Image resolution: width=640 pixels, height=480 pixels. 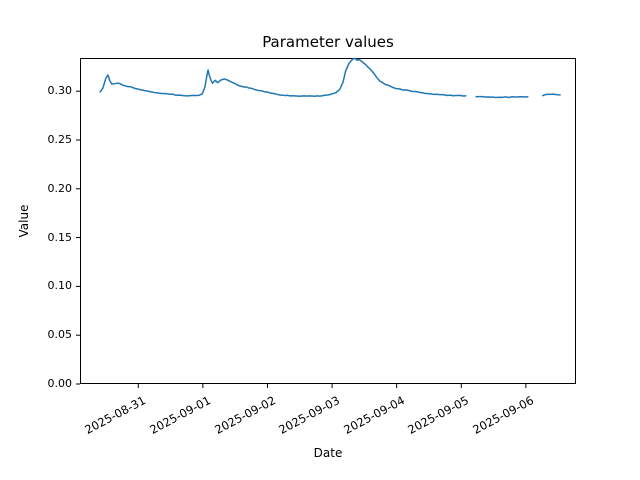 I want to click on y-tick-label: 0.05, so click(x=60, y=335).